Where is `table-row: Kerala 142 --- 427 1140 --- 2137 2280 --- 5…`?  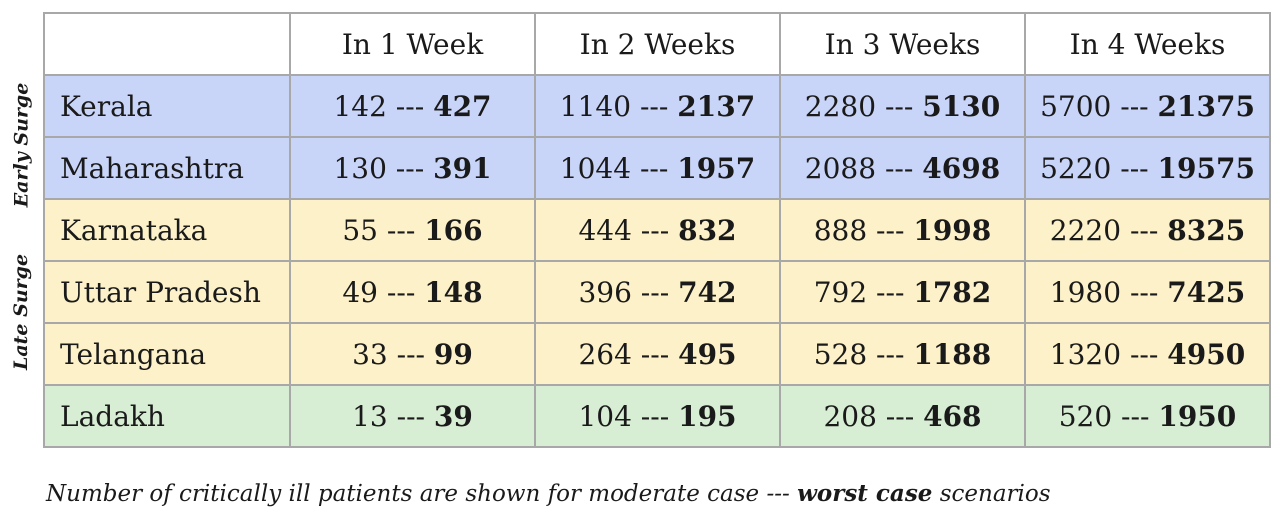
table-row: Kerala 142 --- 427 1140 --- 2137 2280 --- 5… is located at coordinates (657, 106).